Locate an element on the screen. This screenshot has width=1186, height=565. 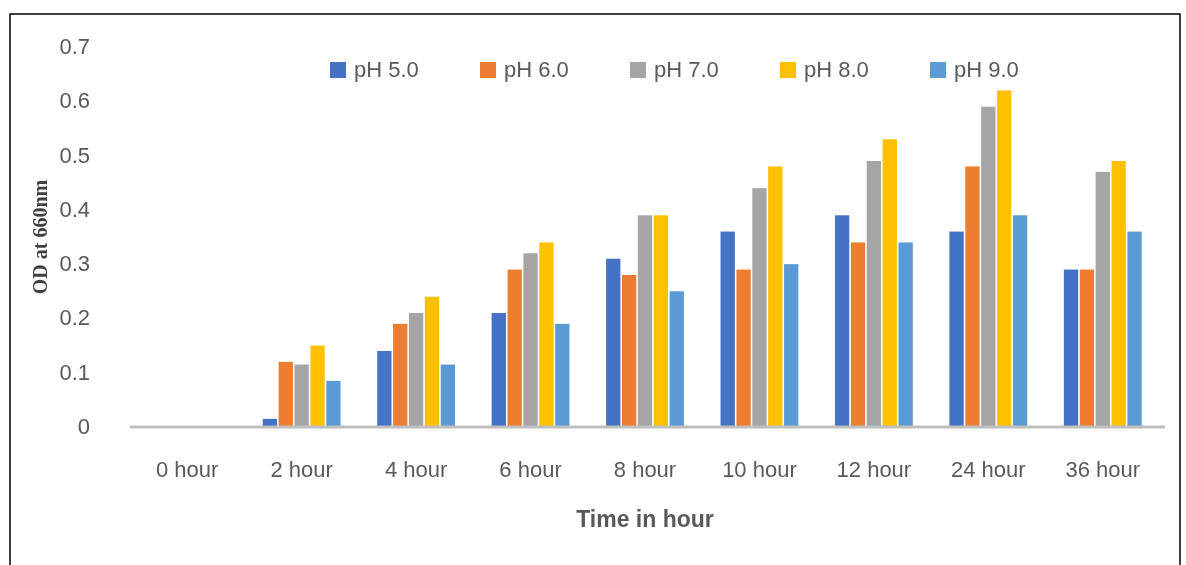
x-tick-label: 2 hour is located at coordinates (301, 469).